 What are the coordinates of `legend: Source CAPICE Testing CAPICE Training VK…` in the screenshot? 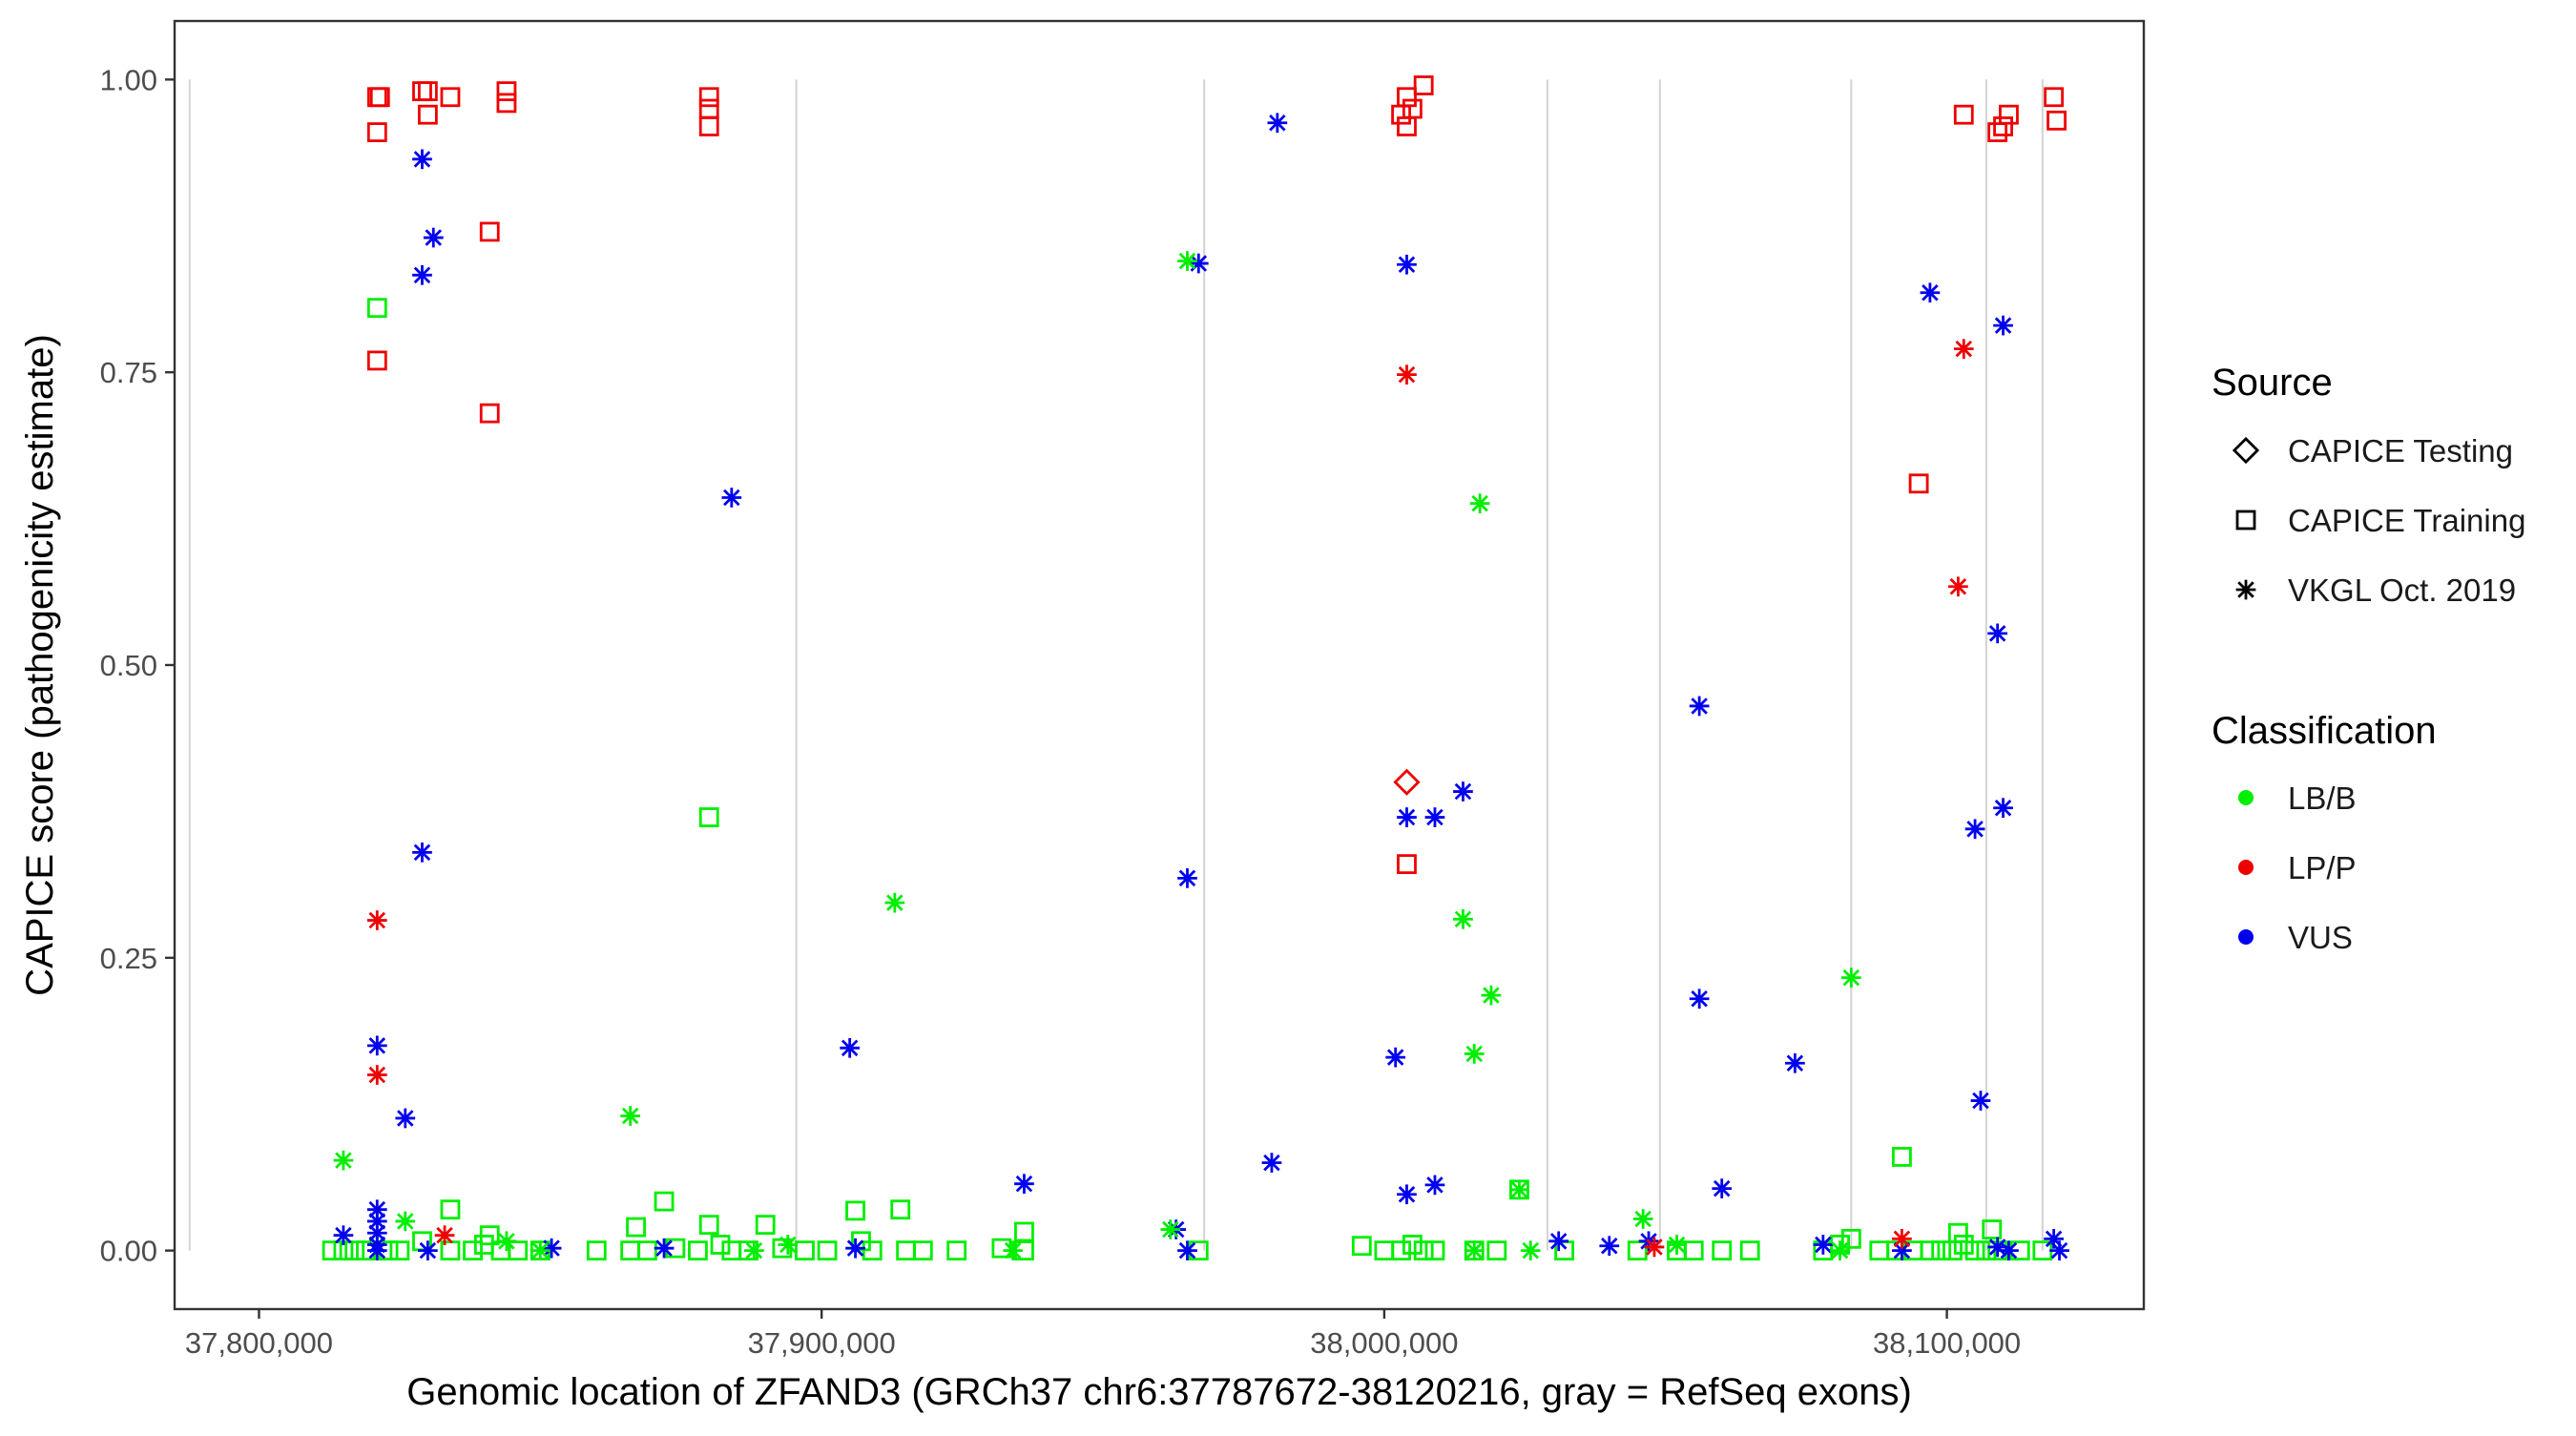 It's located at (2368, 658).